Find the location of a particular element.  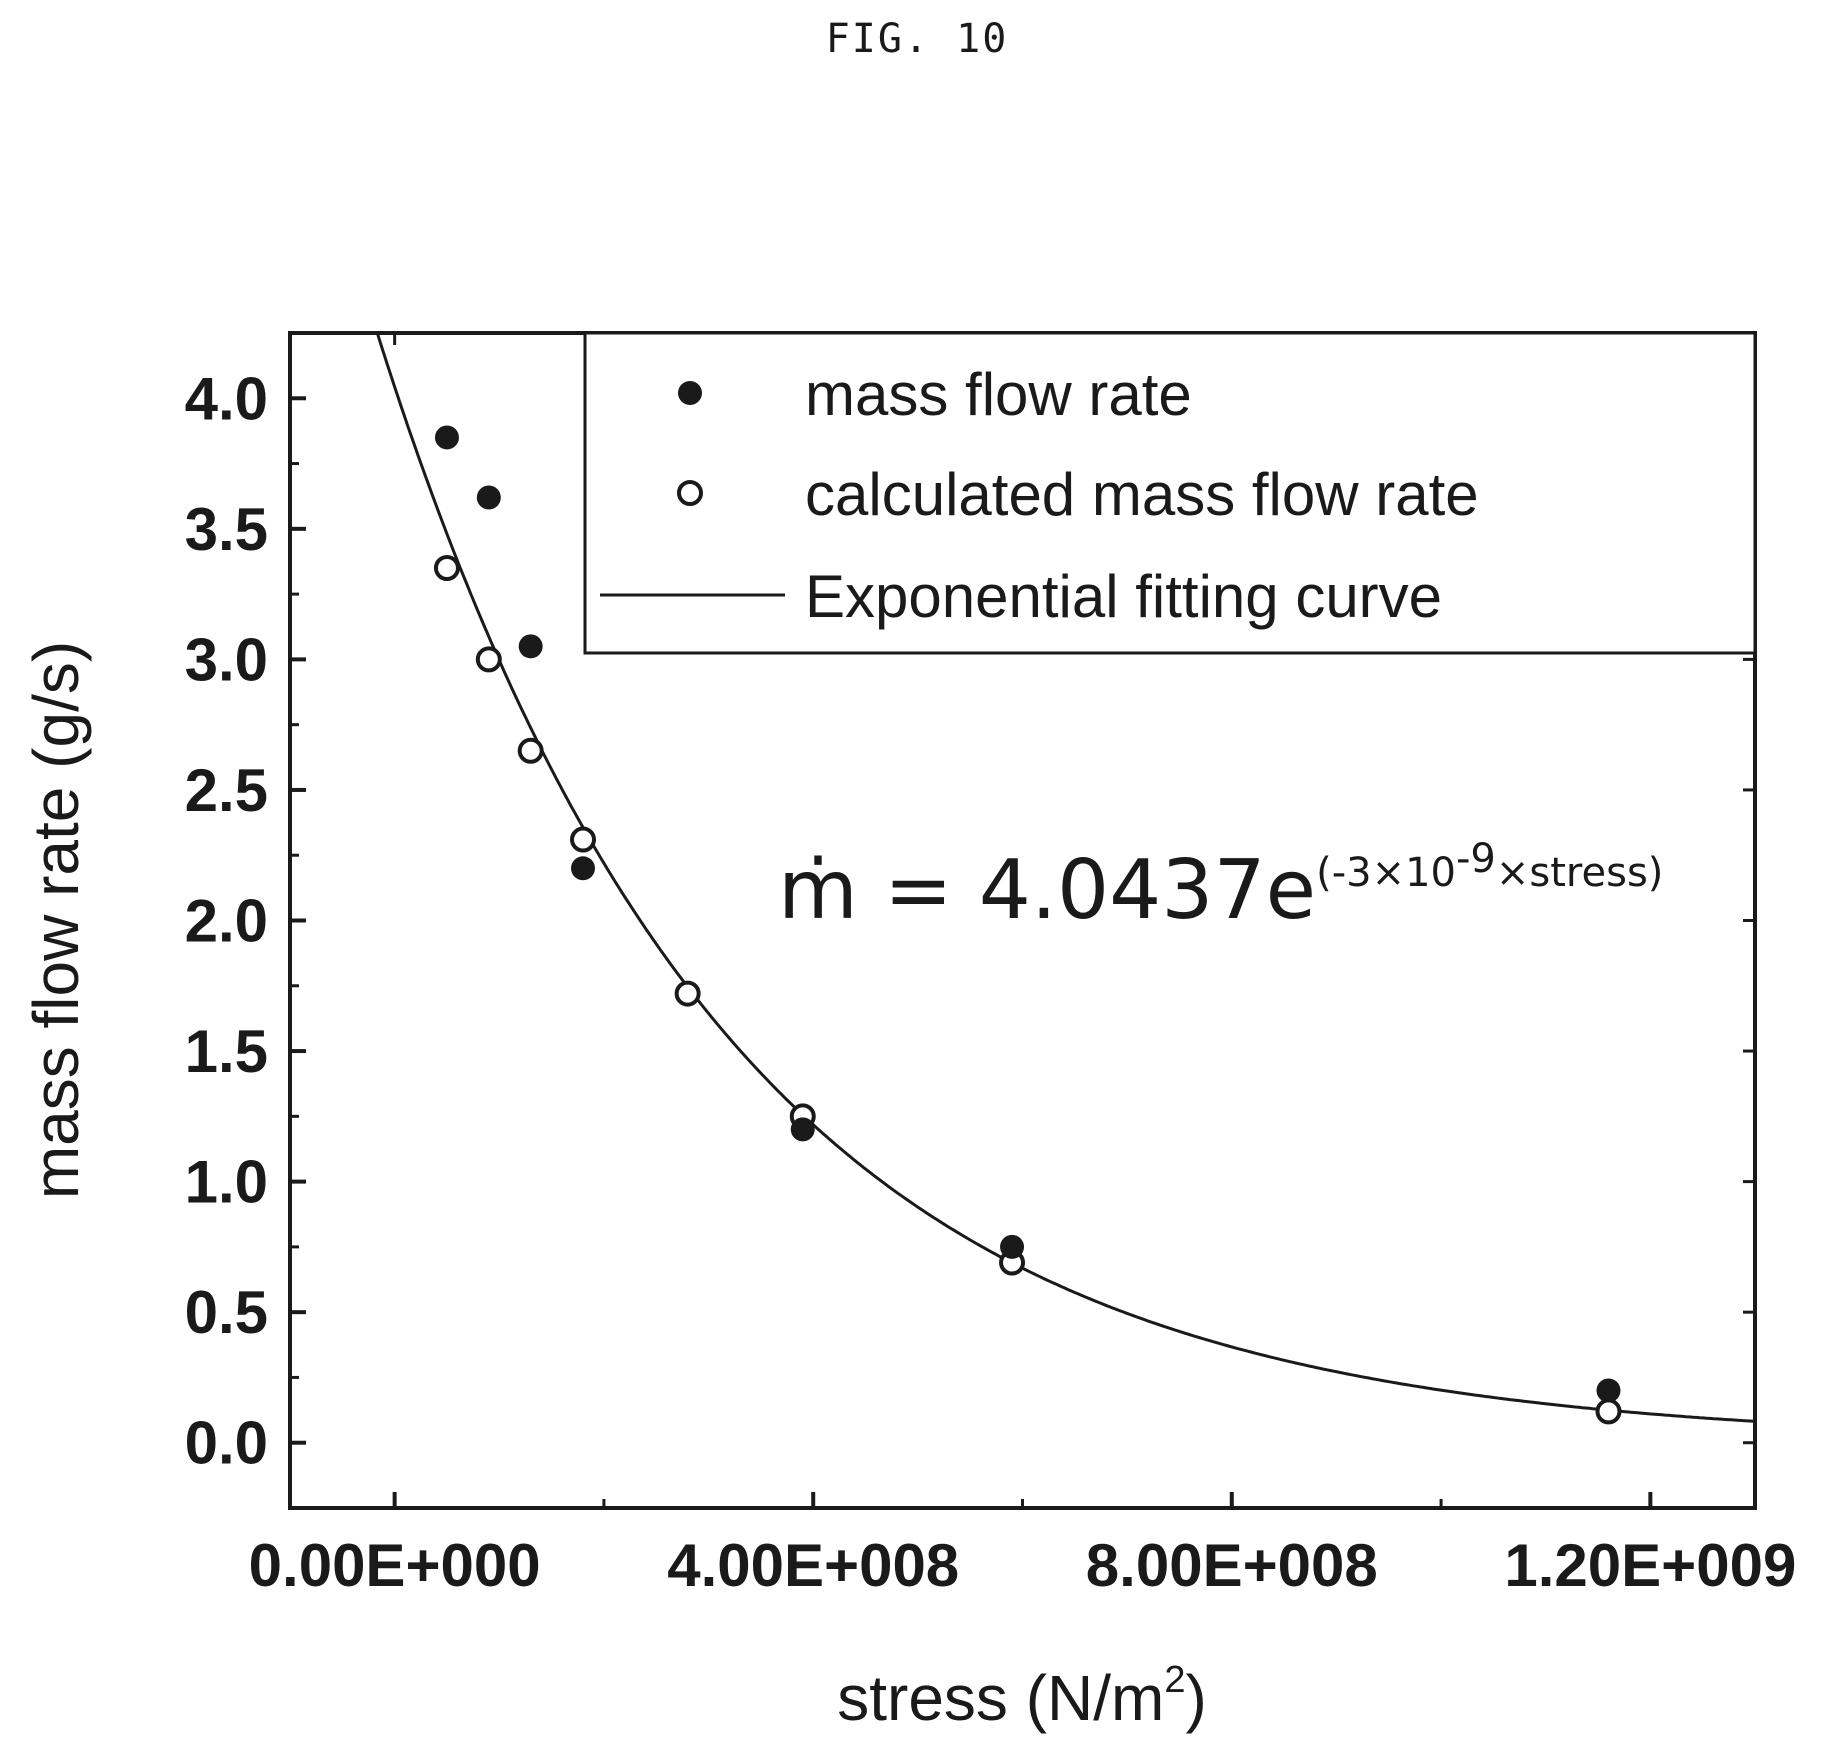

fit-equation-exponent-power: -9 is located at coordinates (1476, 859).